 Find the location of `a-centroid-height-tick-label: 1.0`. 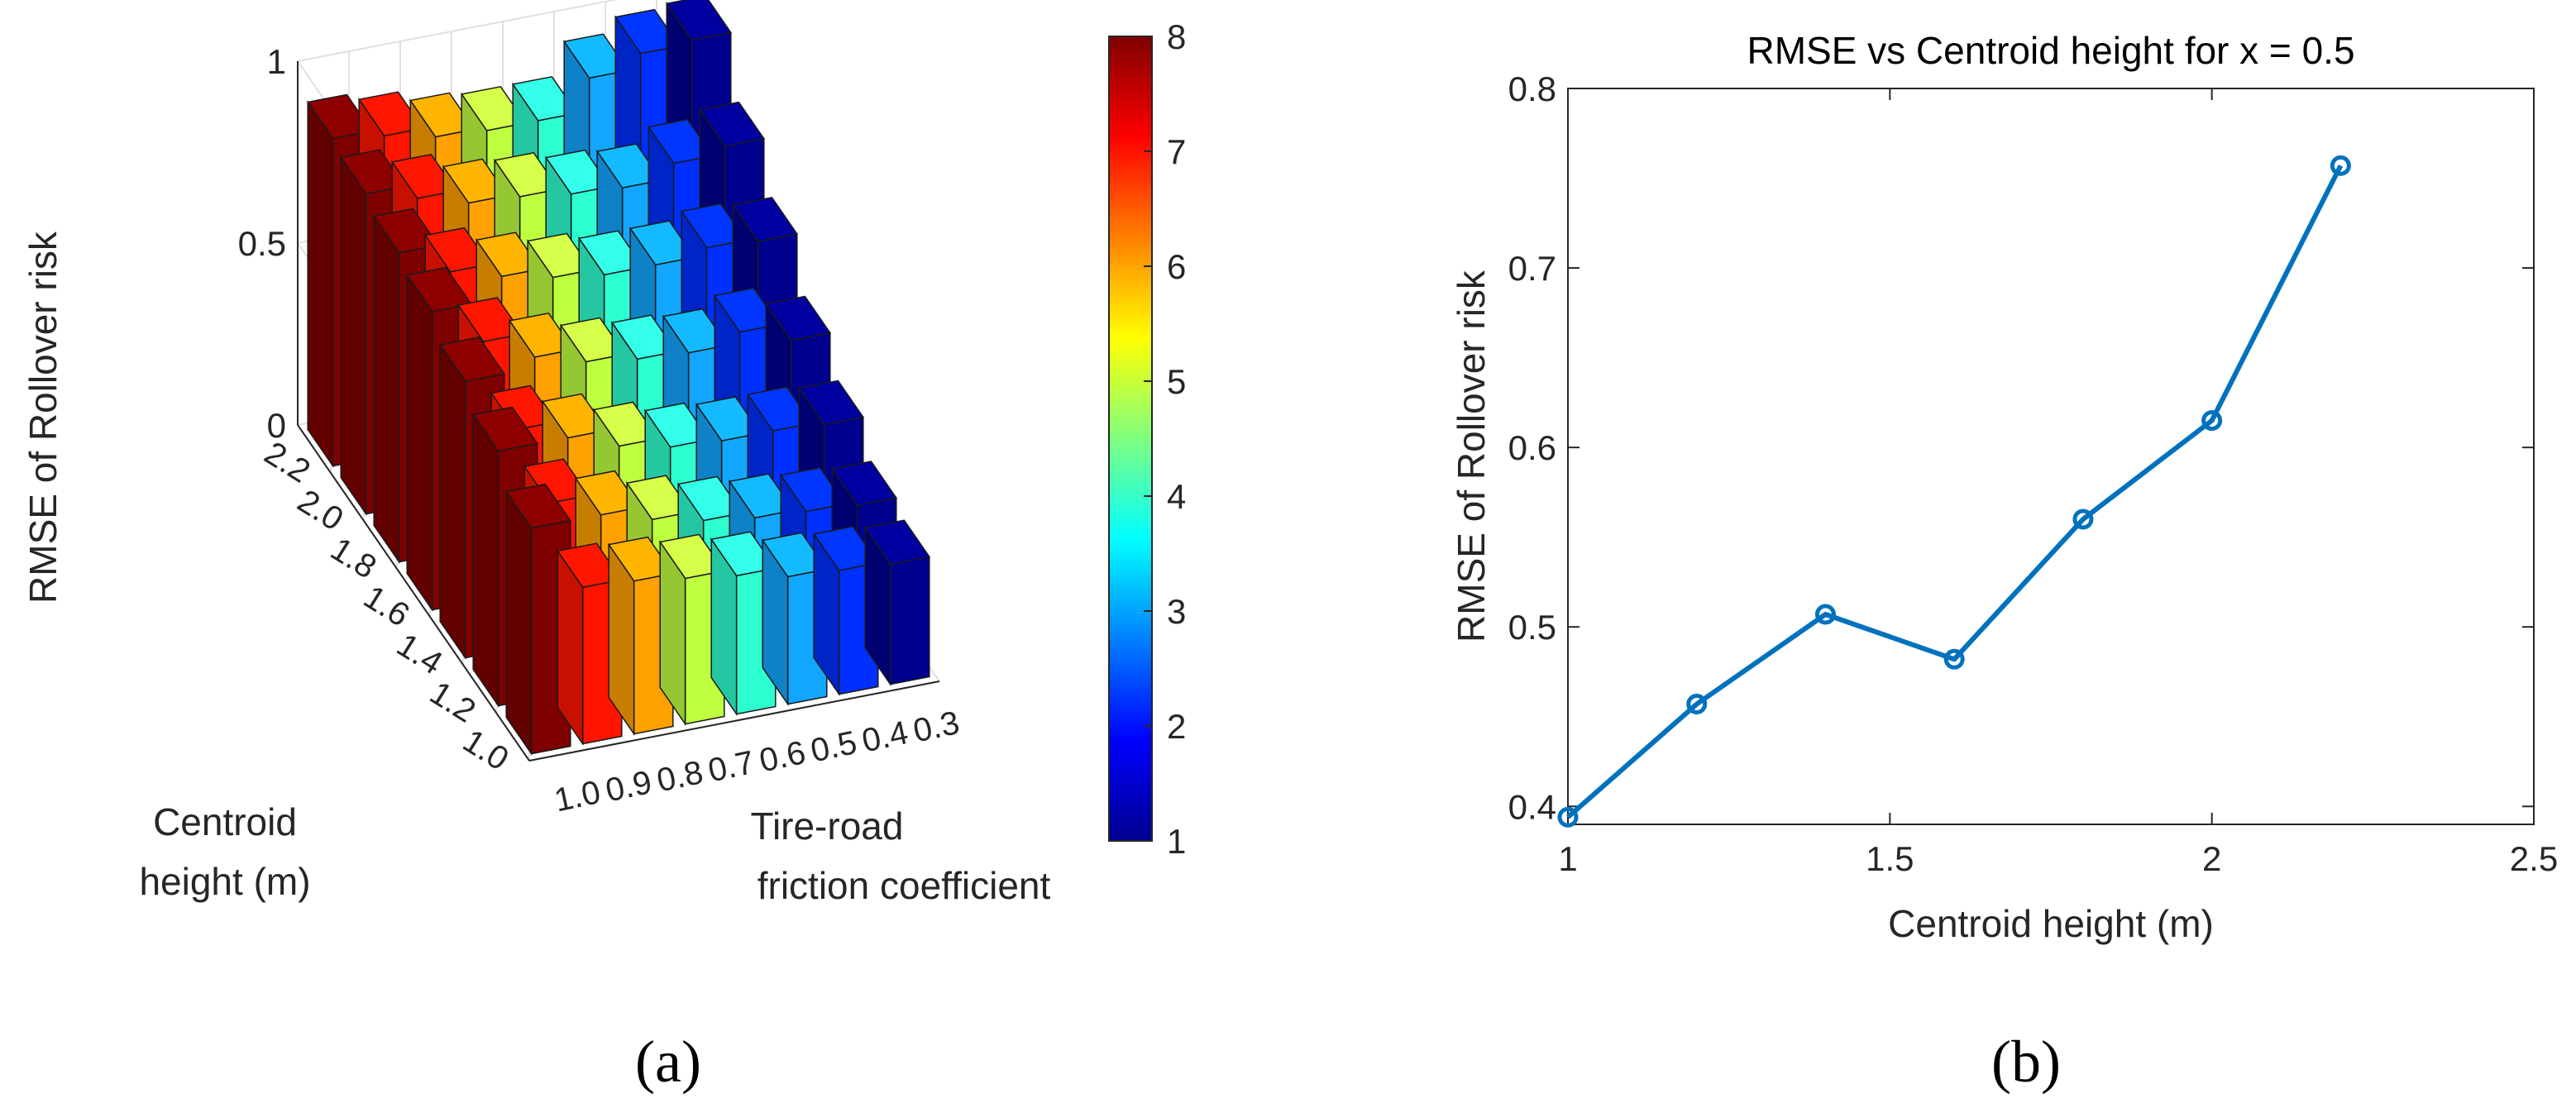

a-centroid-height-tick-label: 1.0 is located at coordinates (485, 750).